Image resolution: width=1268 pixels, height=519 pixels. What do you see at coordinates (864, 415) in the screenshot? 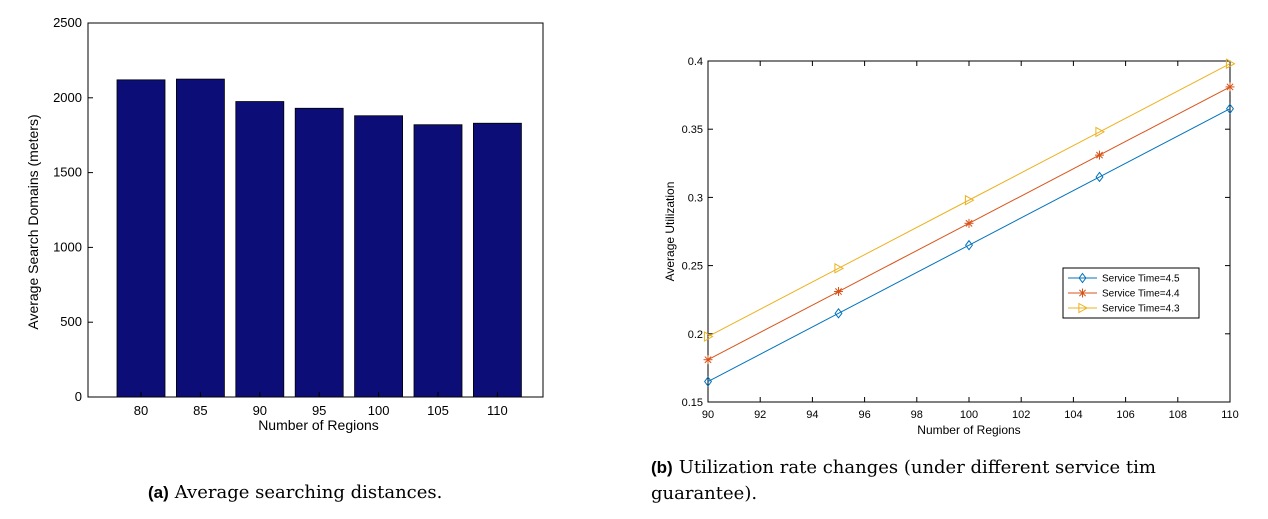
I see `x-tick-label: 96` at bounding box center [864, 415].